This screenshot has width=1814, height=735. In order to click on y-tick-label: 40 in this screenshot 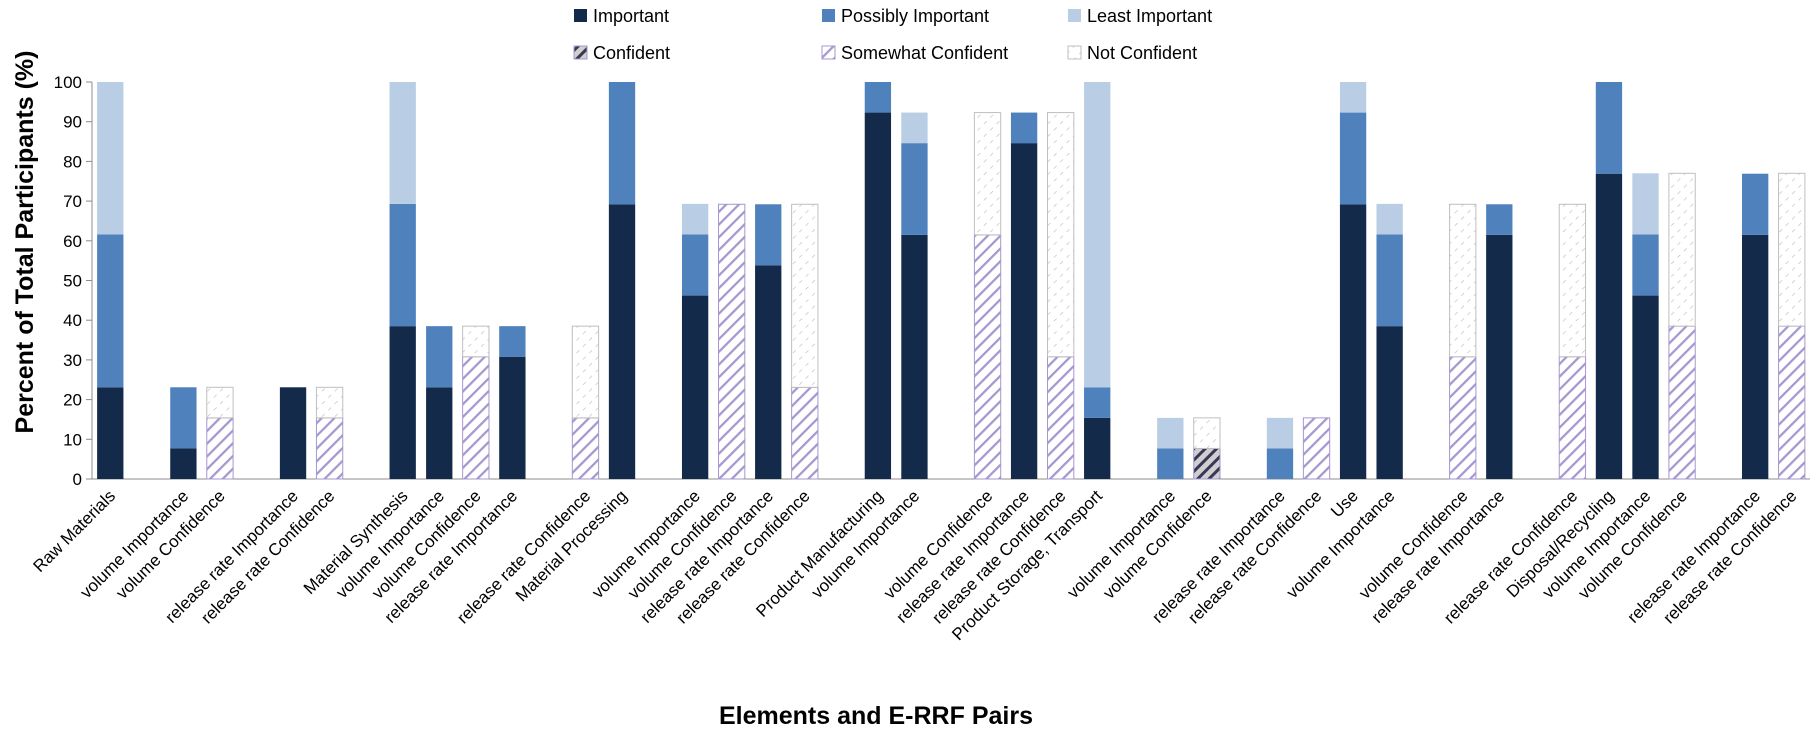, I will do `click(72, 320)`.